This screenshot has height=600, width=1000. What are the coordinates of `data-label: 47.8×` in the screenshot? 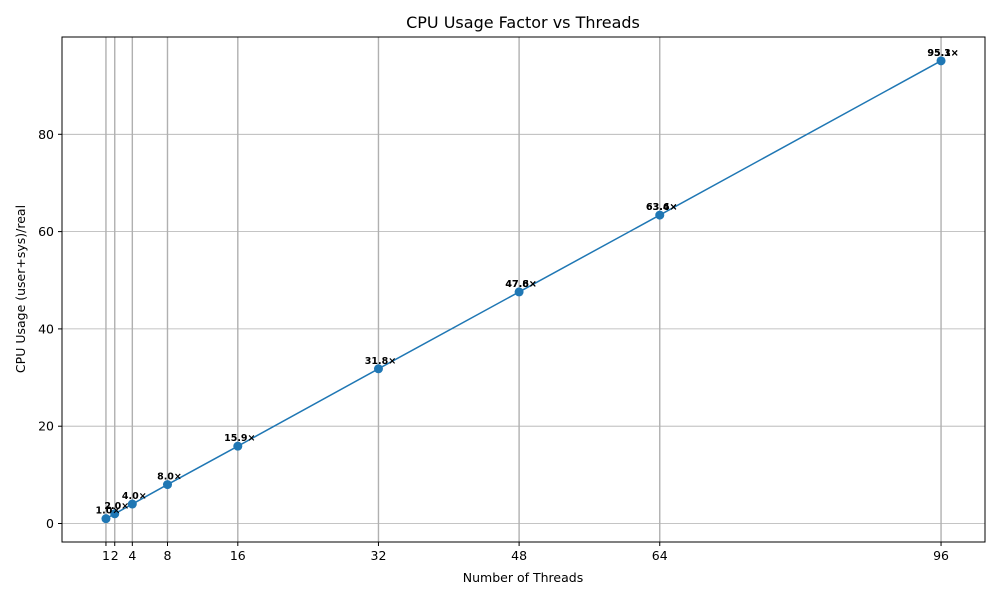 It's located at (520, 284).